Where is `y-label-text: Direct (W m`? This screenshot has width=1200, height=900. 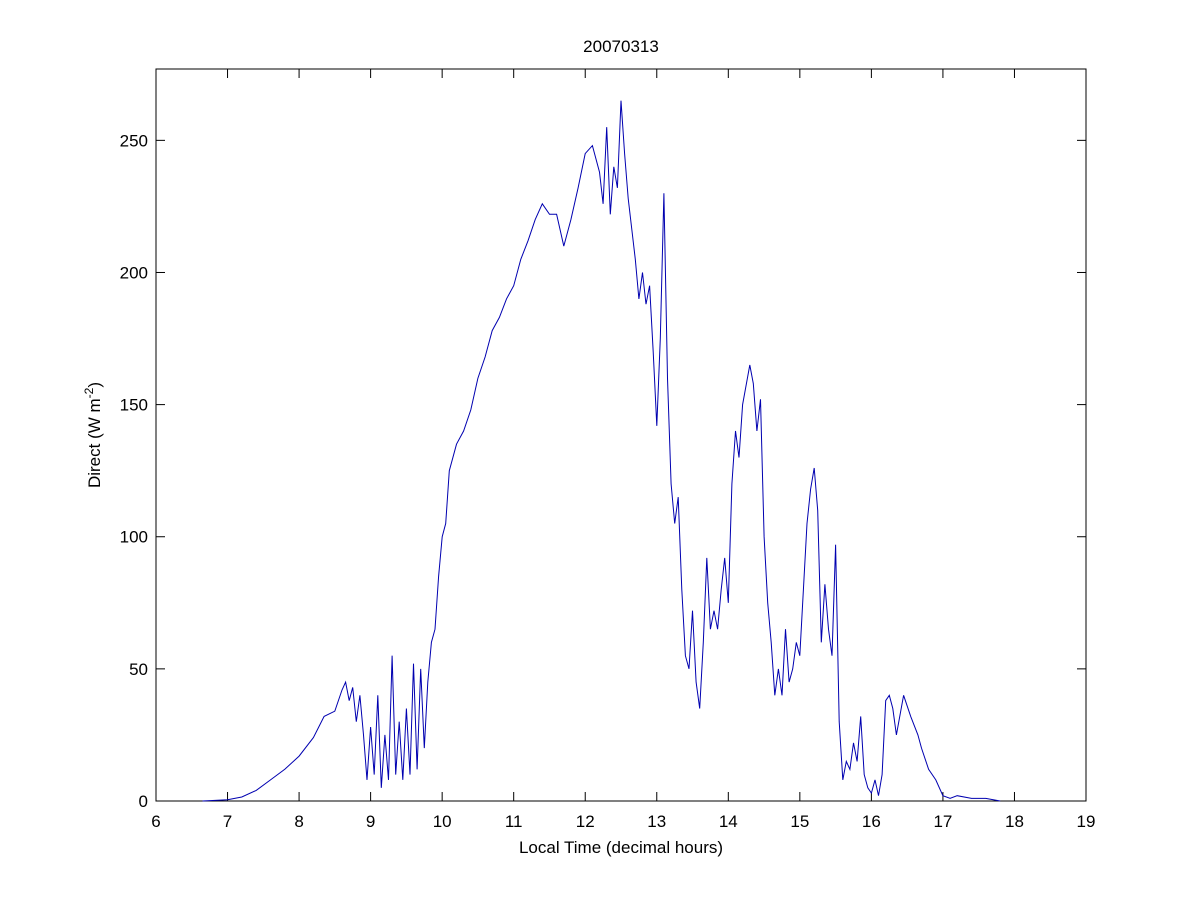 y-label-text: Direct (W m is located at coordinates (94, 443).